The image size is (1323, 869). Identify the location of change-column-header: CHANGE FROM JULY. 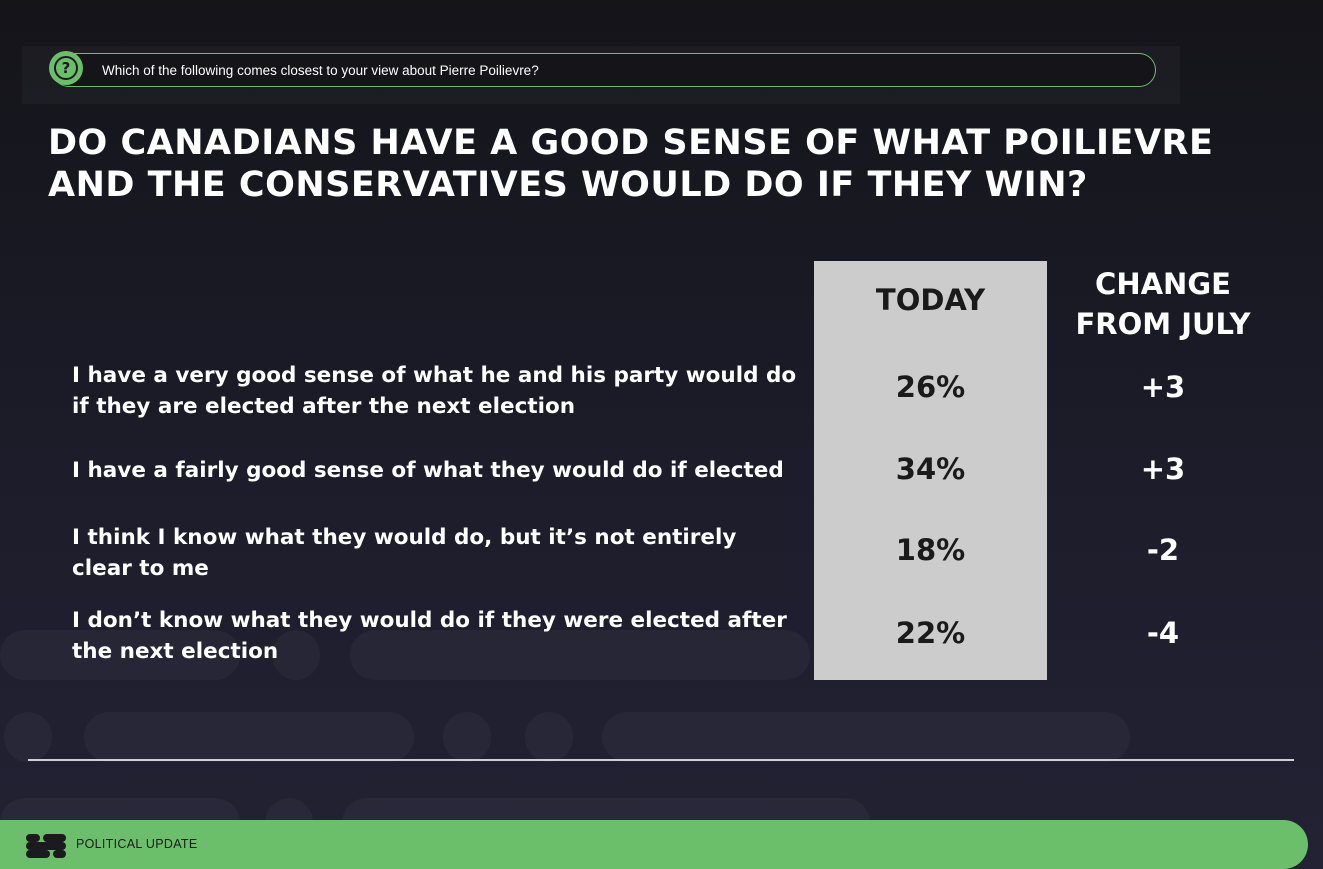
(1163, 304).